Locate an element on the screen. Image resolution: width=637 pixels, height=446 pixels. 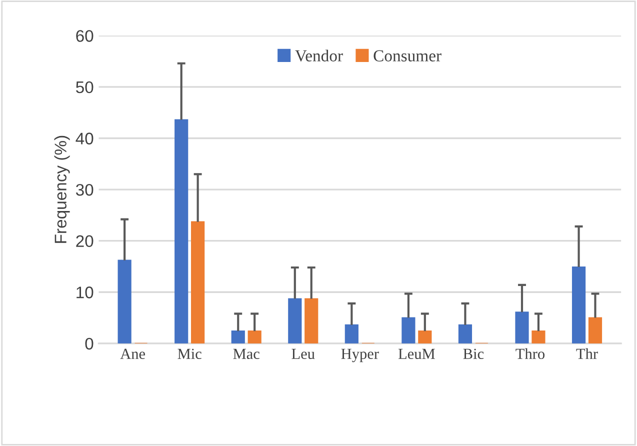
x-tick-label: Ane is located at coordinates (132, 354).